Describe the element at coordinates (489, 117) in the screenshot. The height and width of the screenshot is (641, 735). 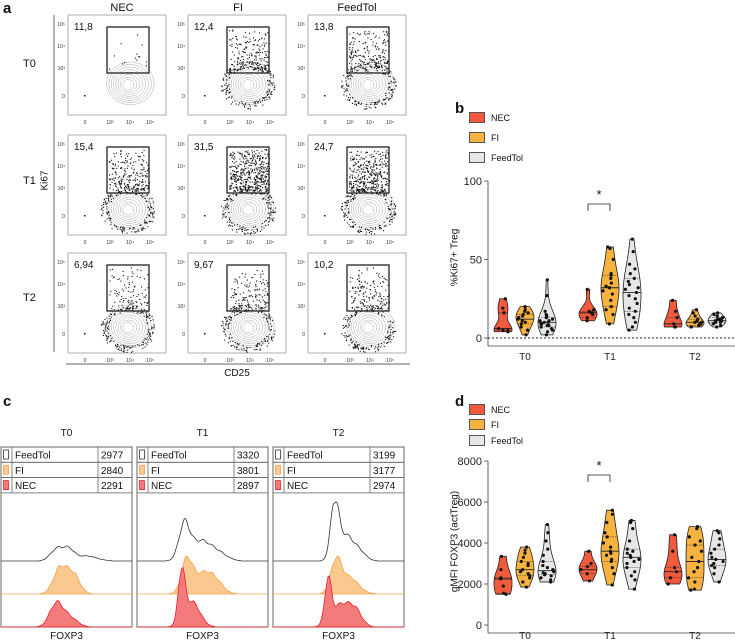
I see `legend-item-nec: NEC` at that location.